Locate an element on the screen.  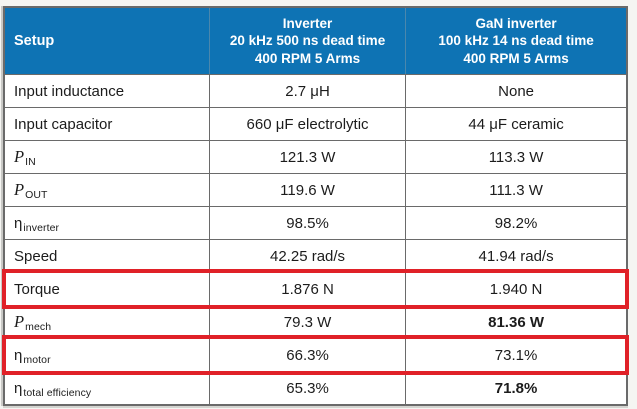
row-label-base: Input capacitor is located at coordinates (63, 124).